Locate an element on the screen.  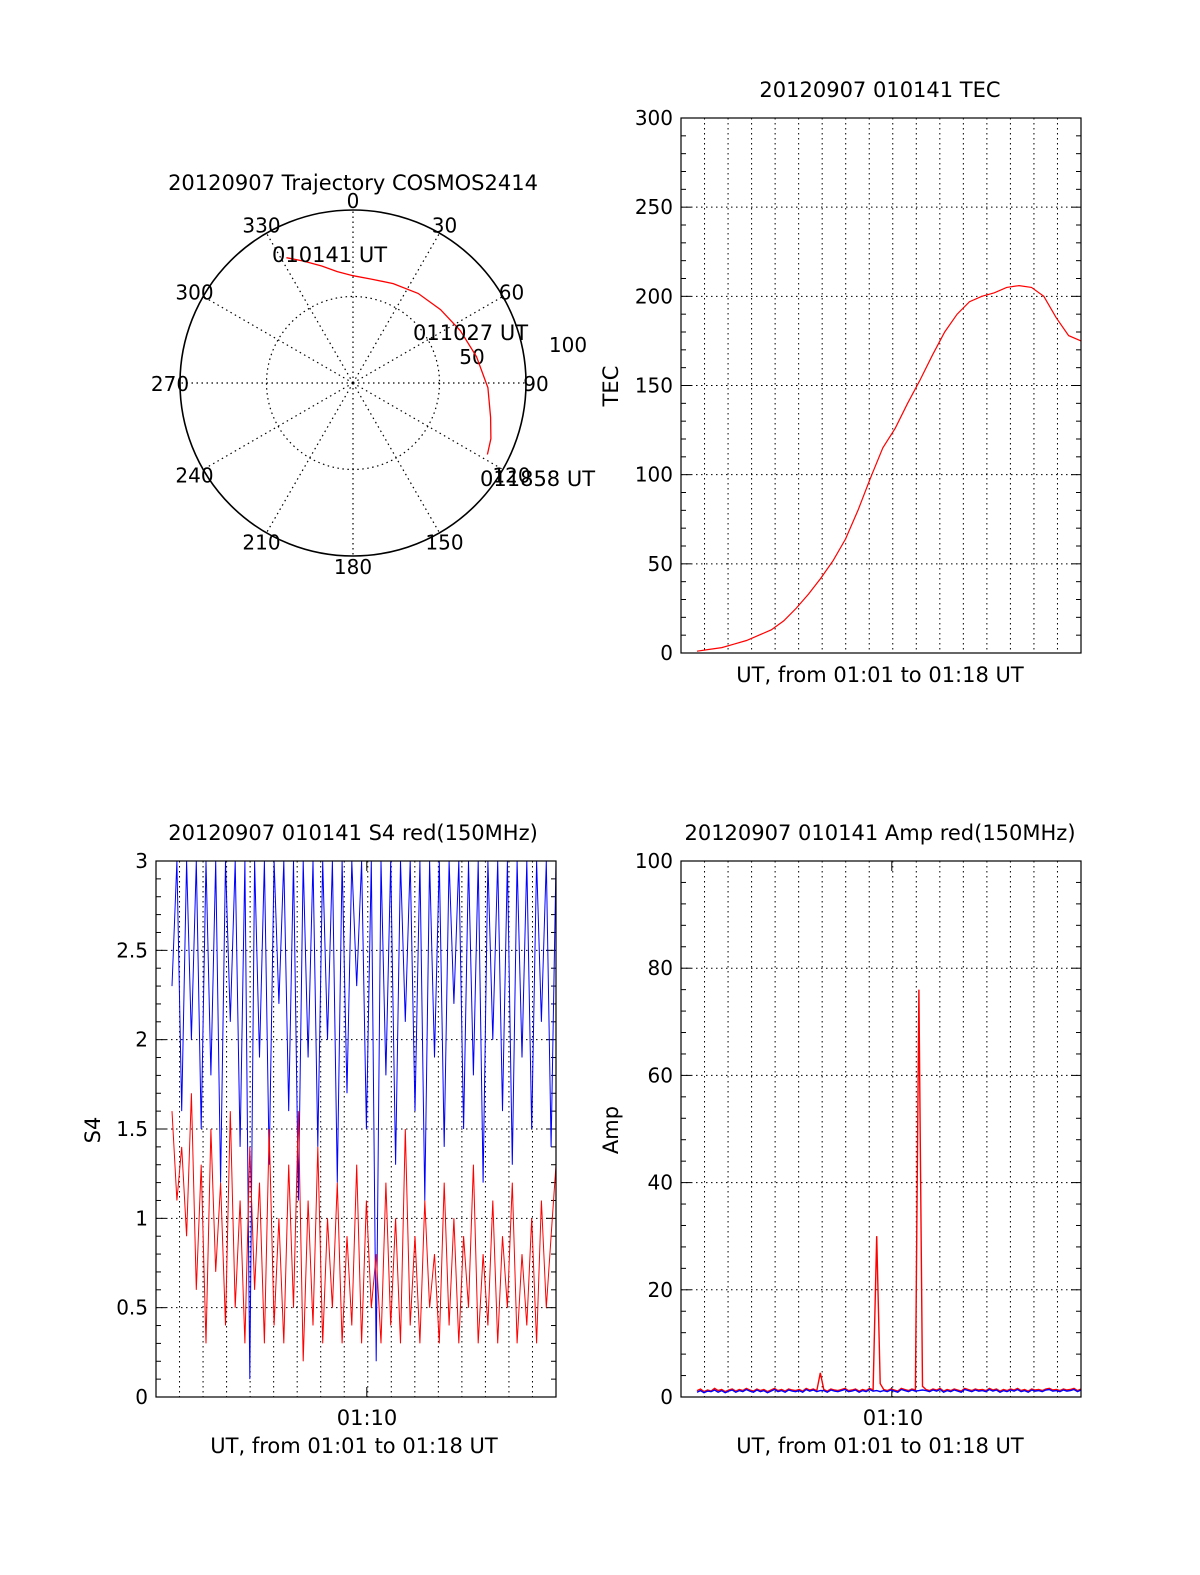
y-tick-label: 60 is located at coordinates (660, 1075).